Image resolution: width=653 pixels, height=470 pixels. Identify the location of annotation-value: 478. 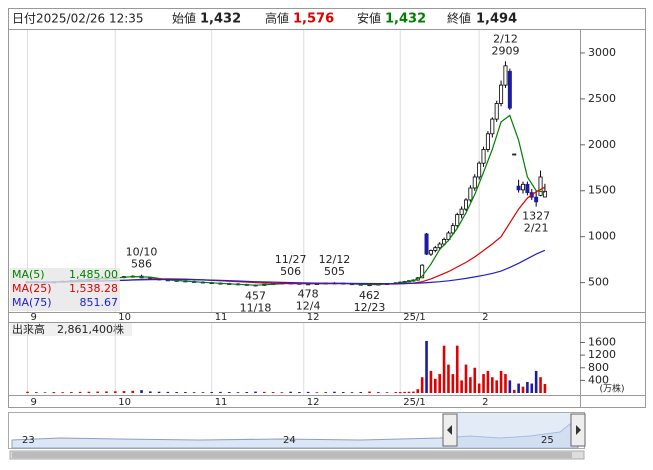
(308, 294).